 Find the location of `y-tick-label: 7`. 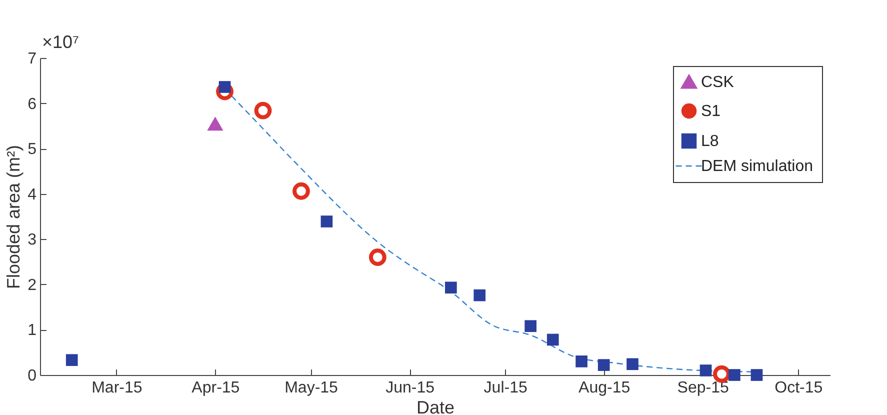

y-tick-label: 7 is located at coordinates (32, 59).